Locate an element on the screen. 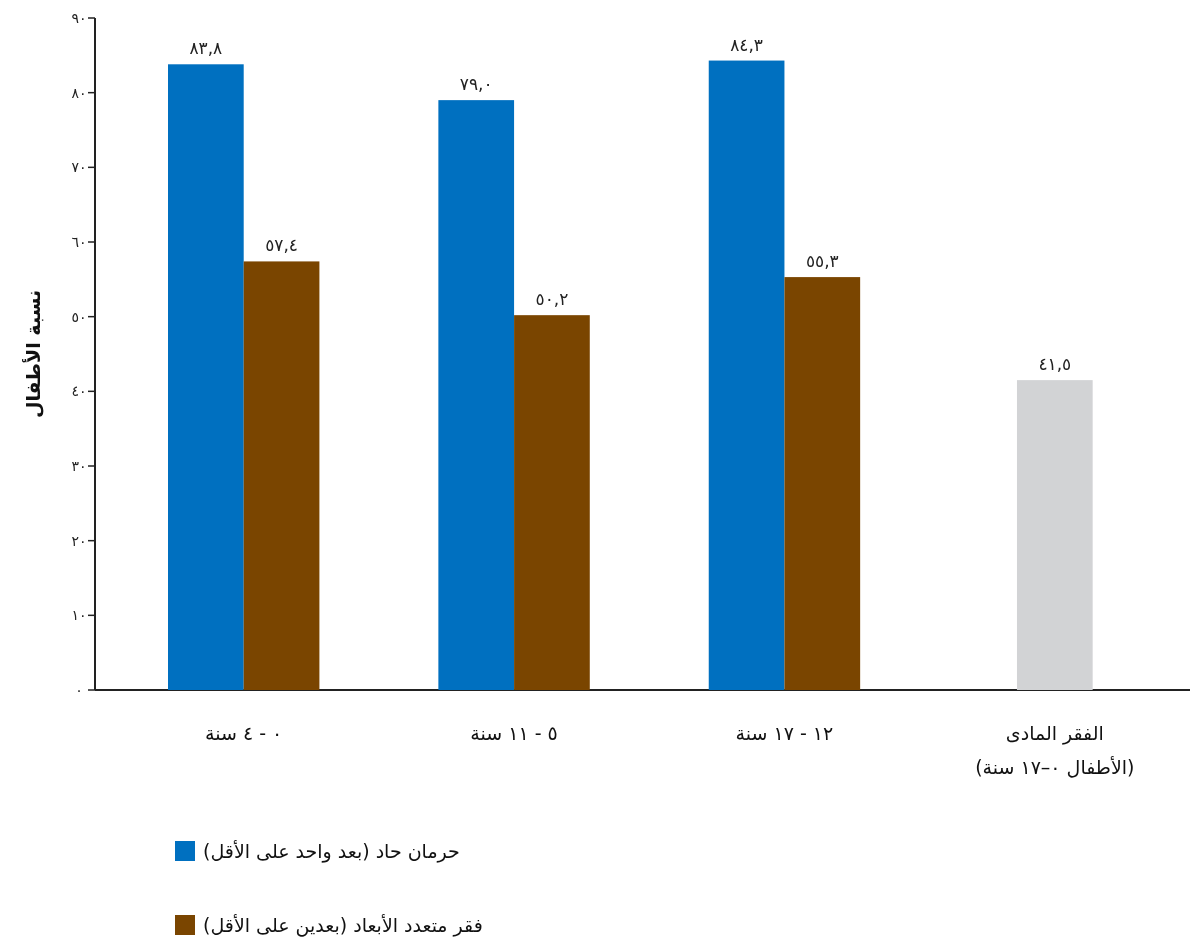 The width and height of the screenshot is (1200, 947). data-label: ٨٤,٣ is located at coordinates (746, 44).